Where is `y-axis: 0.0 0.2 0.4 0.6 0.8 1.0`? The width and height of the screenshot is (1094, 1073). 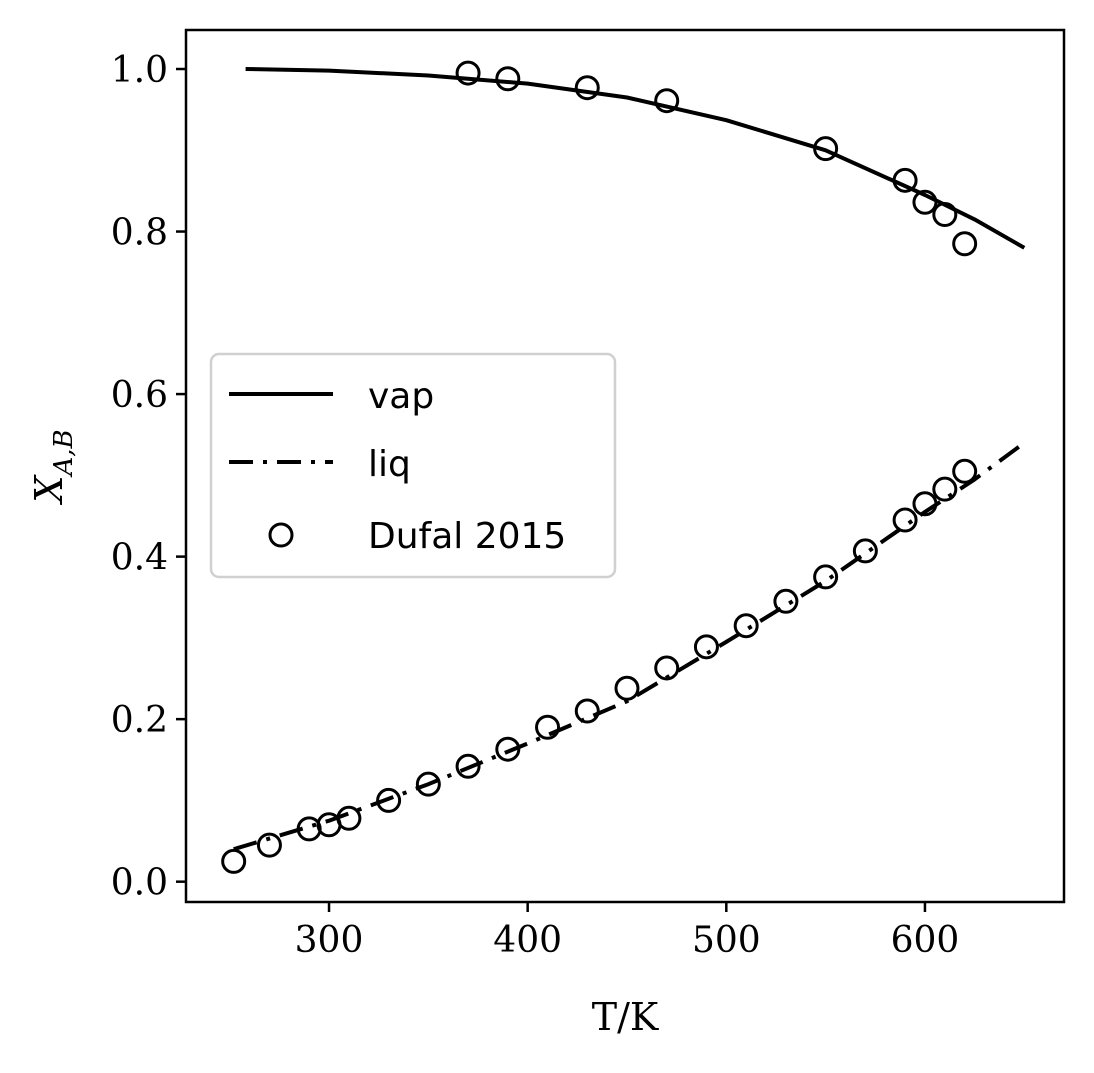 y-axis: 0.0 0.2 0.4 0.6 0.8 1.0 is located at coordinates (148, 477).